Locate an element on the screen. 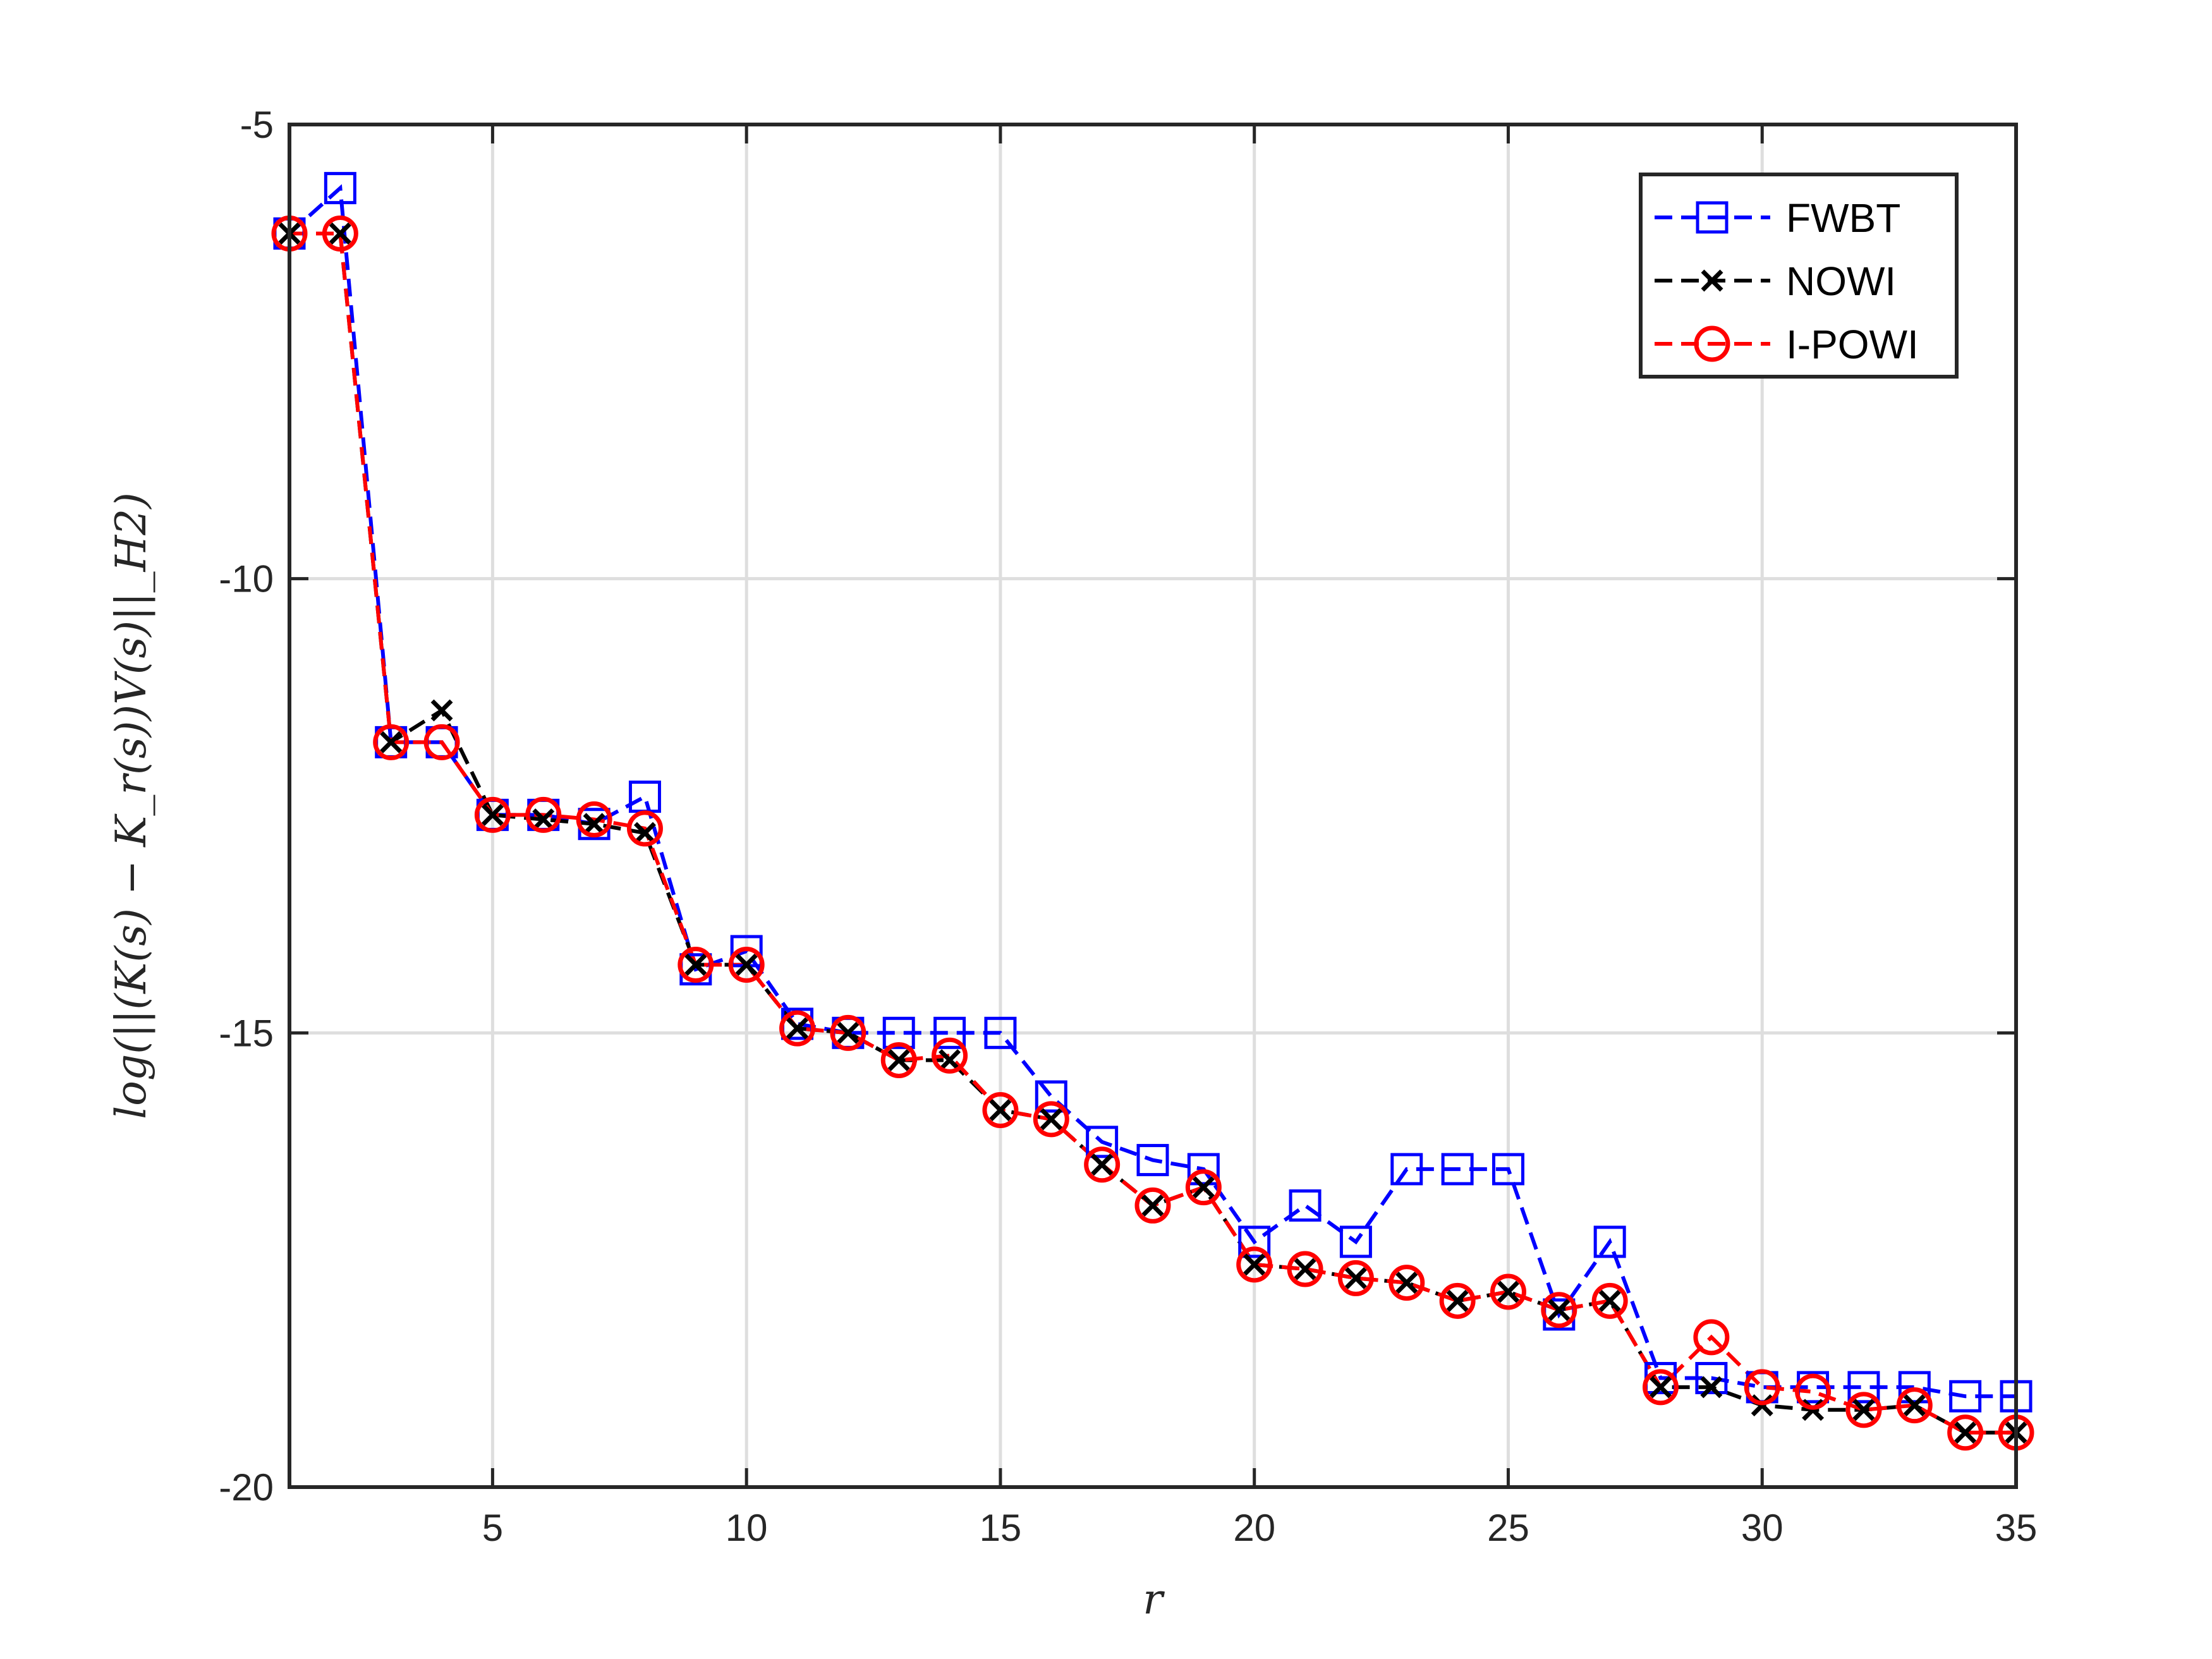  legend-label: NOWI is located at coordinates (1841, 281).